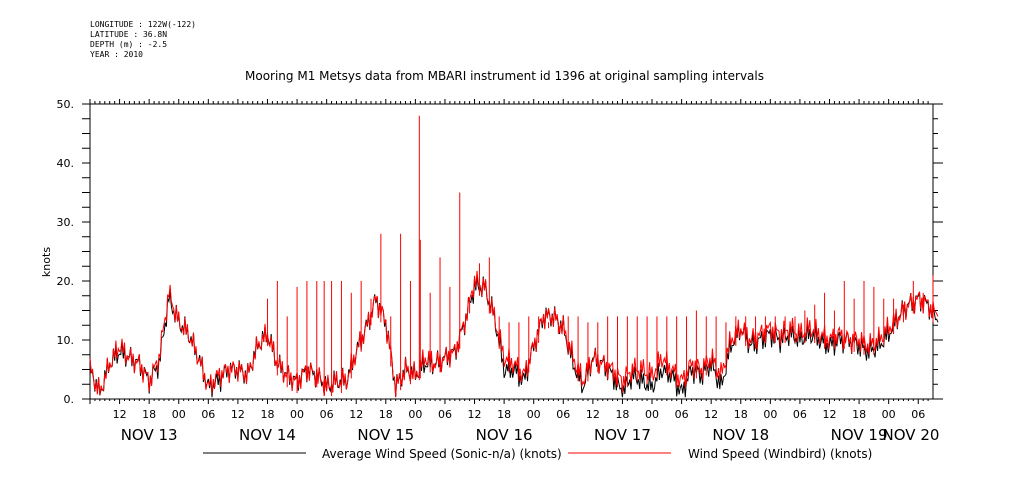 The image size is (1009, 504). I want to click on legend-label-windbird: Wind Speed (Windbird) (knots), so click(780, 454).